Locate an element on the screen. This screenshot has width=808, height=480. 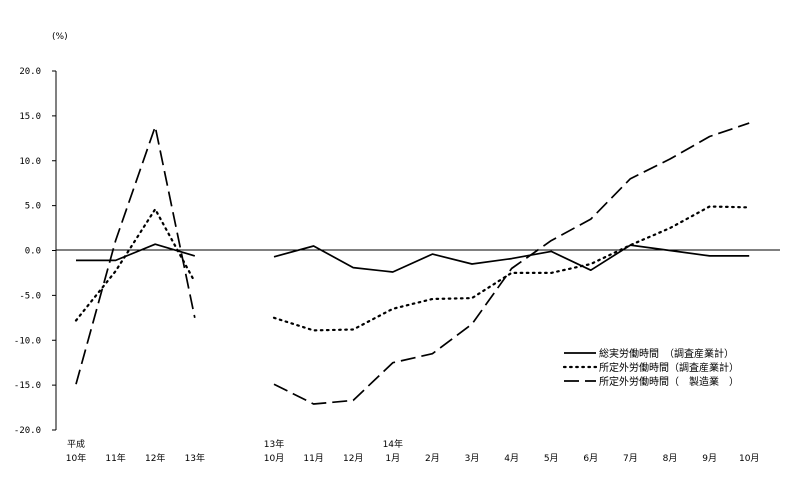
x-label-bottom: 12年 is located at coordinates (155, 458).